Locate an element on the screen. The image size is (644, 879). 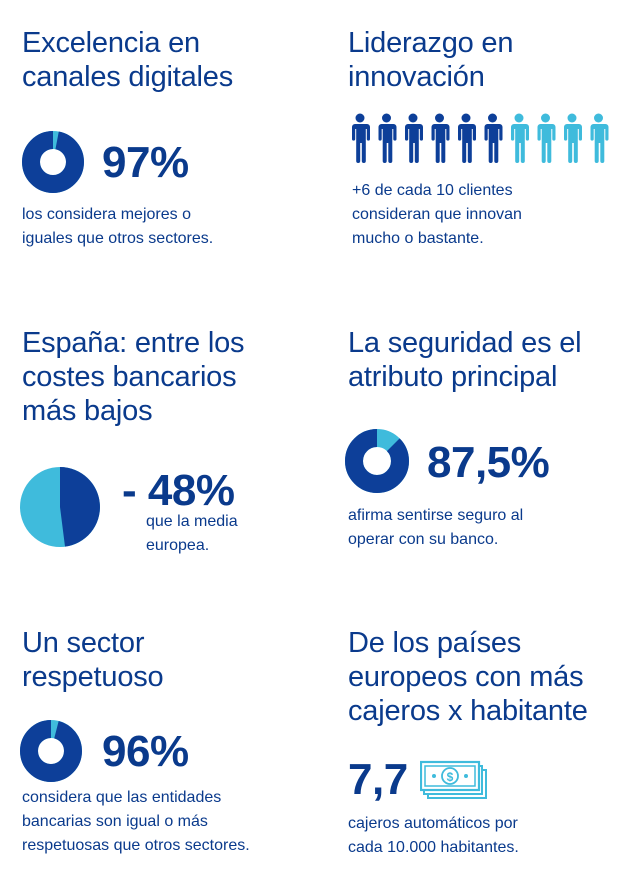
stat-value: - 48% is located at coordinates (178, 490).